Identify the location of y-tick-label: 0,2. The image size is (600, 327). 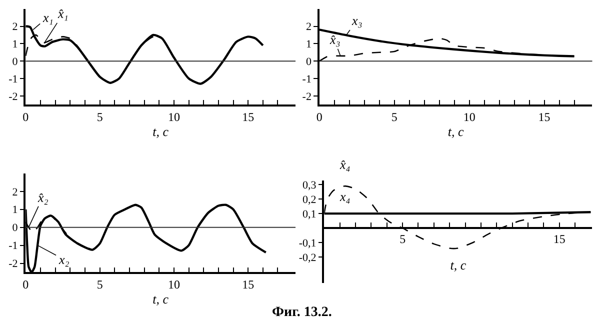
(309, 200).